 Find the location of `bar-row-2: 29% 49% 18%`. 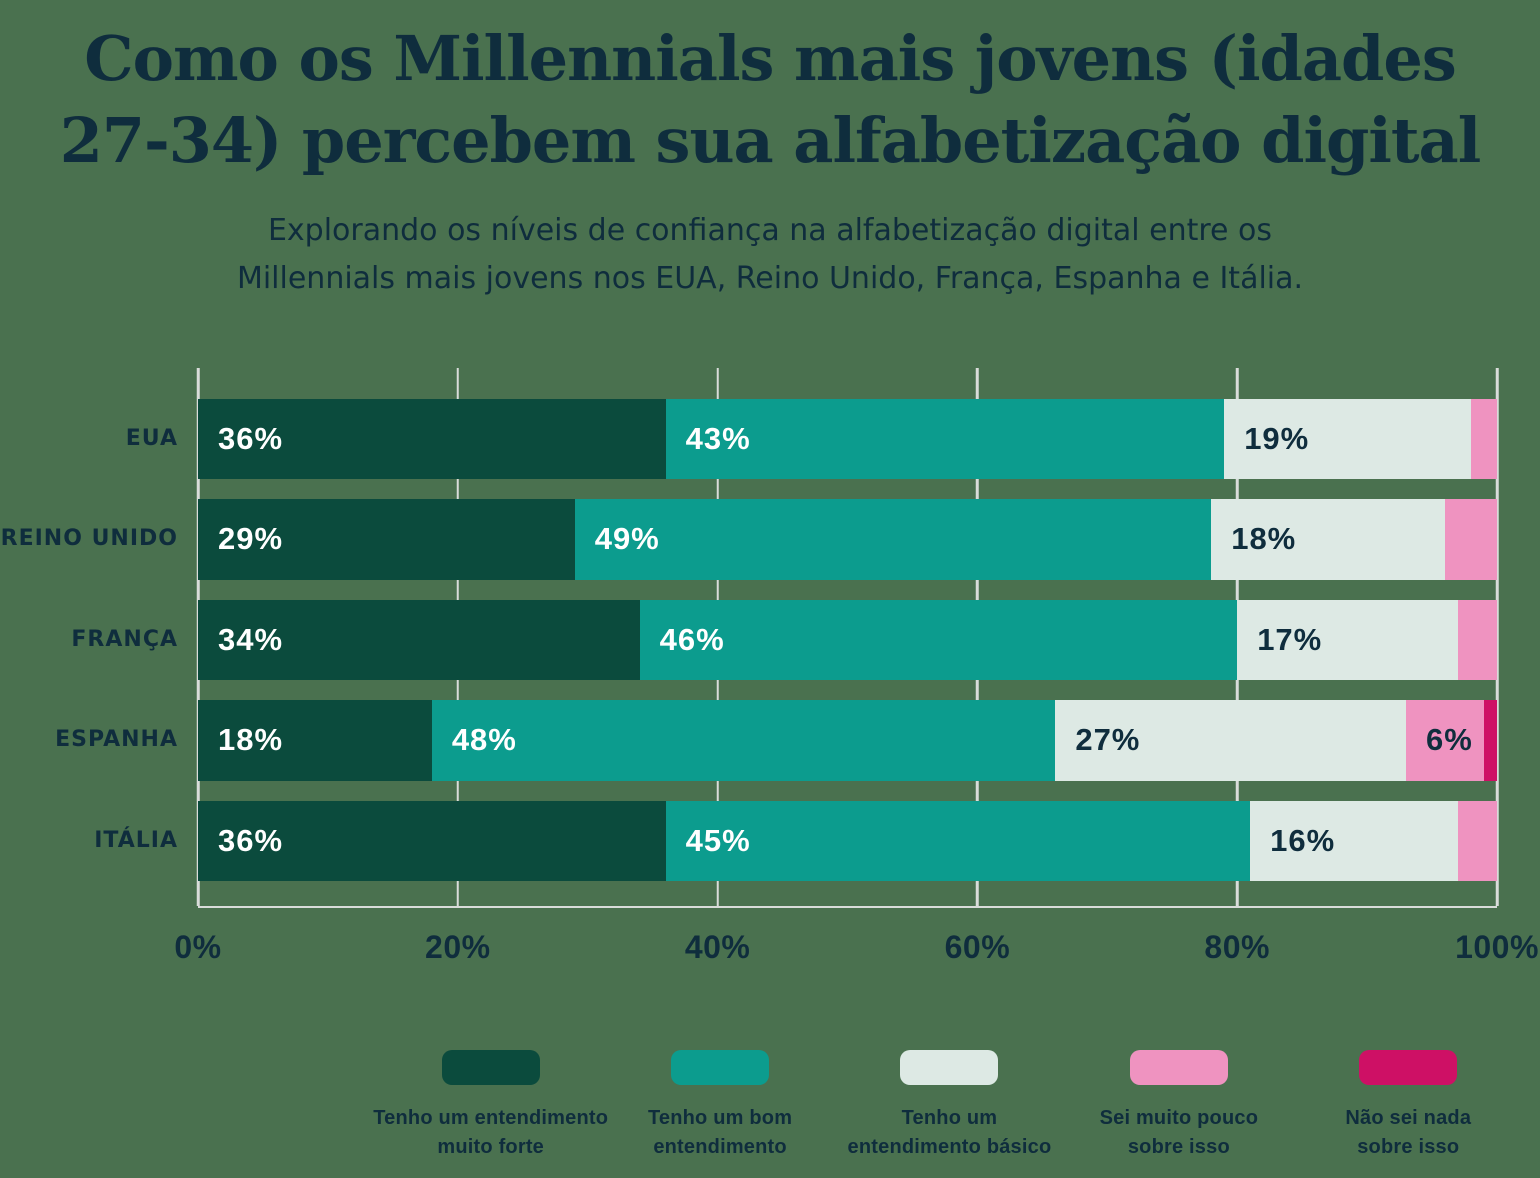

bar-row-2: 29% 49% 18% is located at coordinates (847, 539).